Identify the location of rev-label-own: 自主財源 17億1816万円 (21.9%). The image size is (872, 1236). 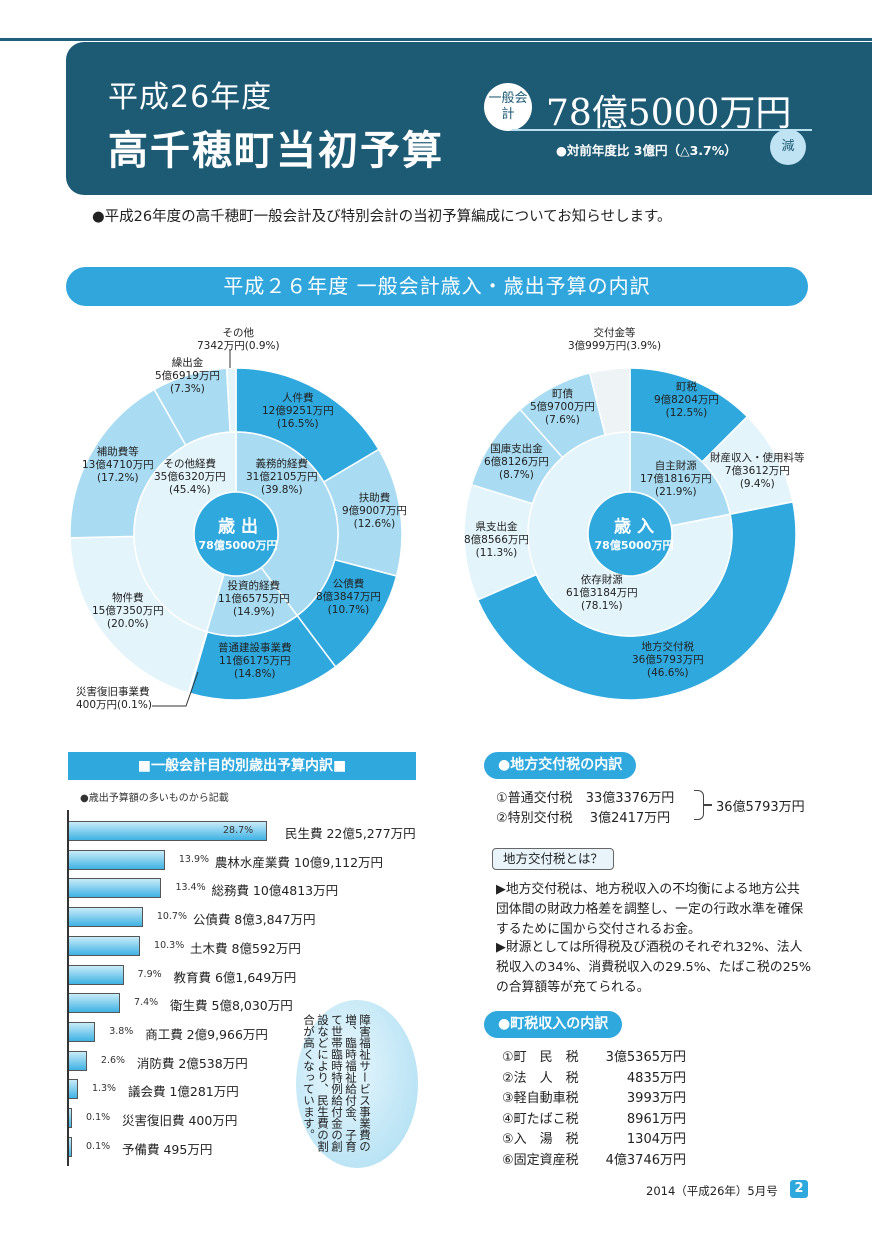
(676, 479).